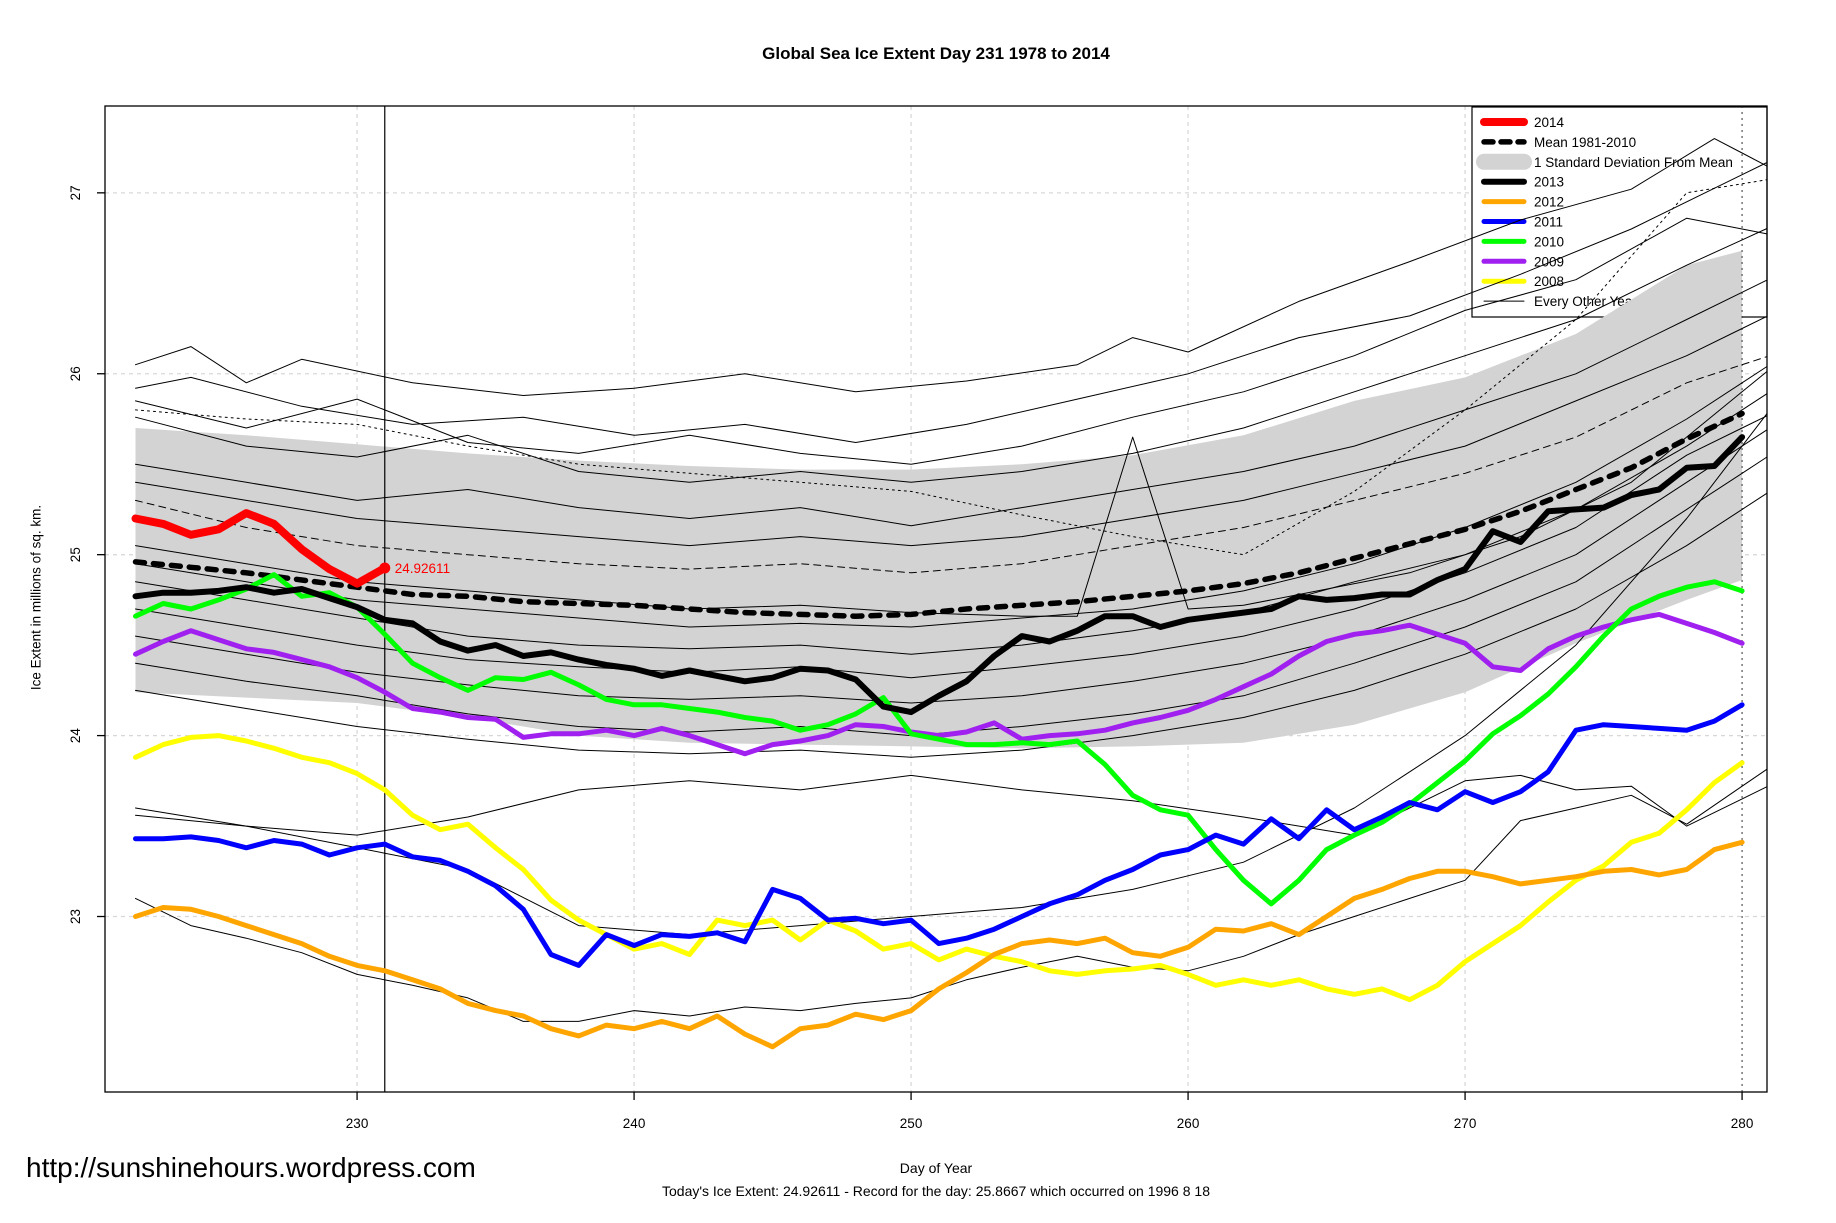  I want to click on legend-entry-label: 2012, so click(1549, 202).